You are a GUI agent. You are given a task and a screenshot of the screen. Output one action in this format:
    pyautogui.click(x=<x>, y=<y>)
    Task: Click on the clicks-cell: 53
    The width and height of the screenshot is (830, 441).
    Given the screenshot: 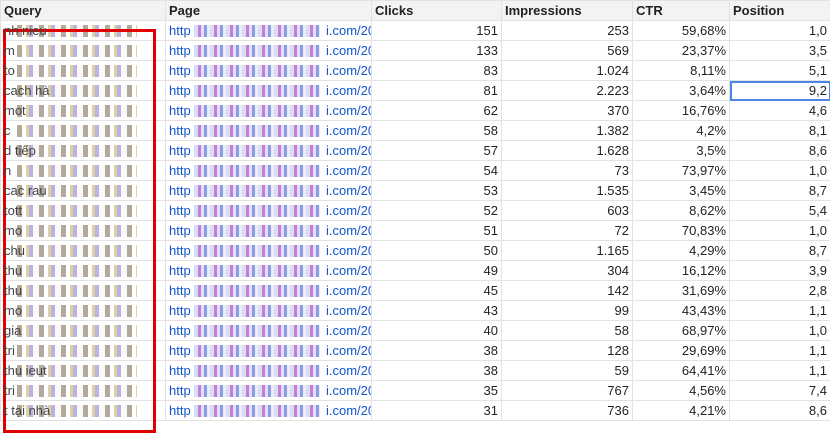 What is the action you would take?
    pyautogui.click(x=436, y=190)
    